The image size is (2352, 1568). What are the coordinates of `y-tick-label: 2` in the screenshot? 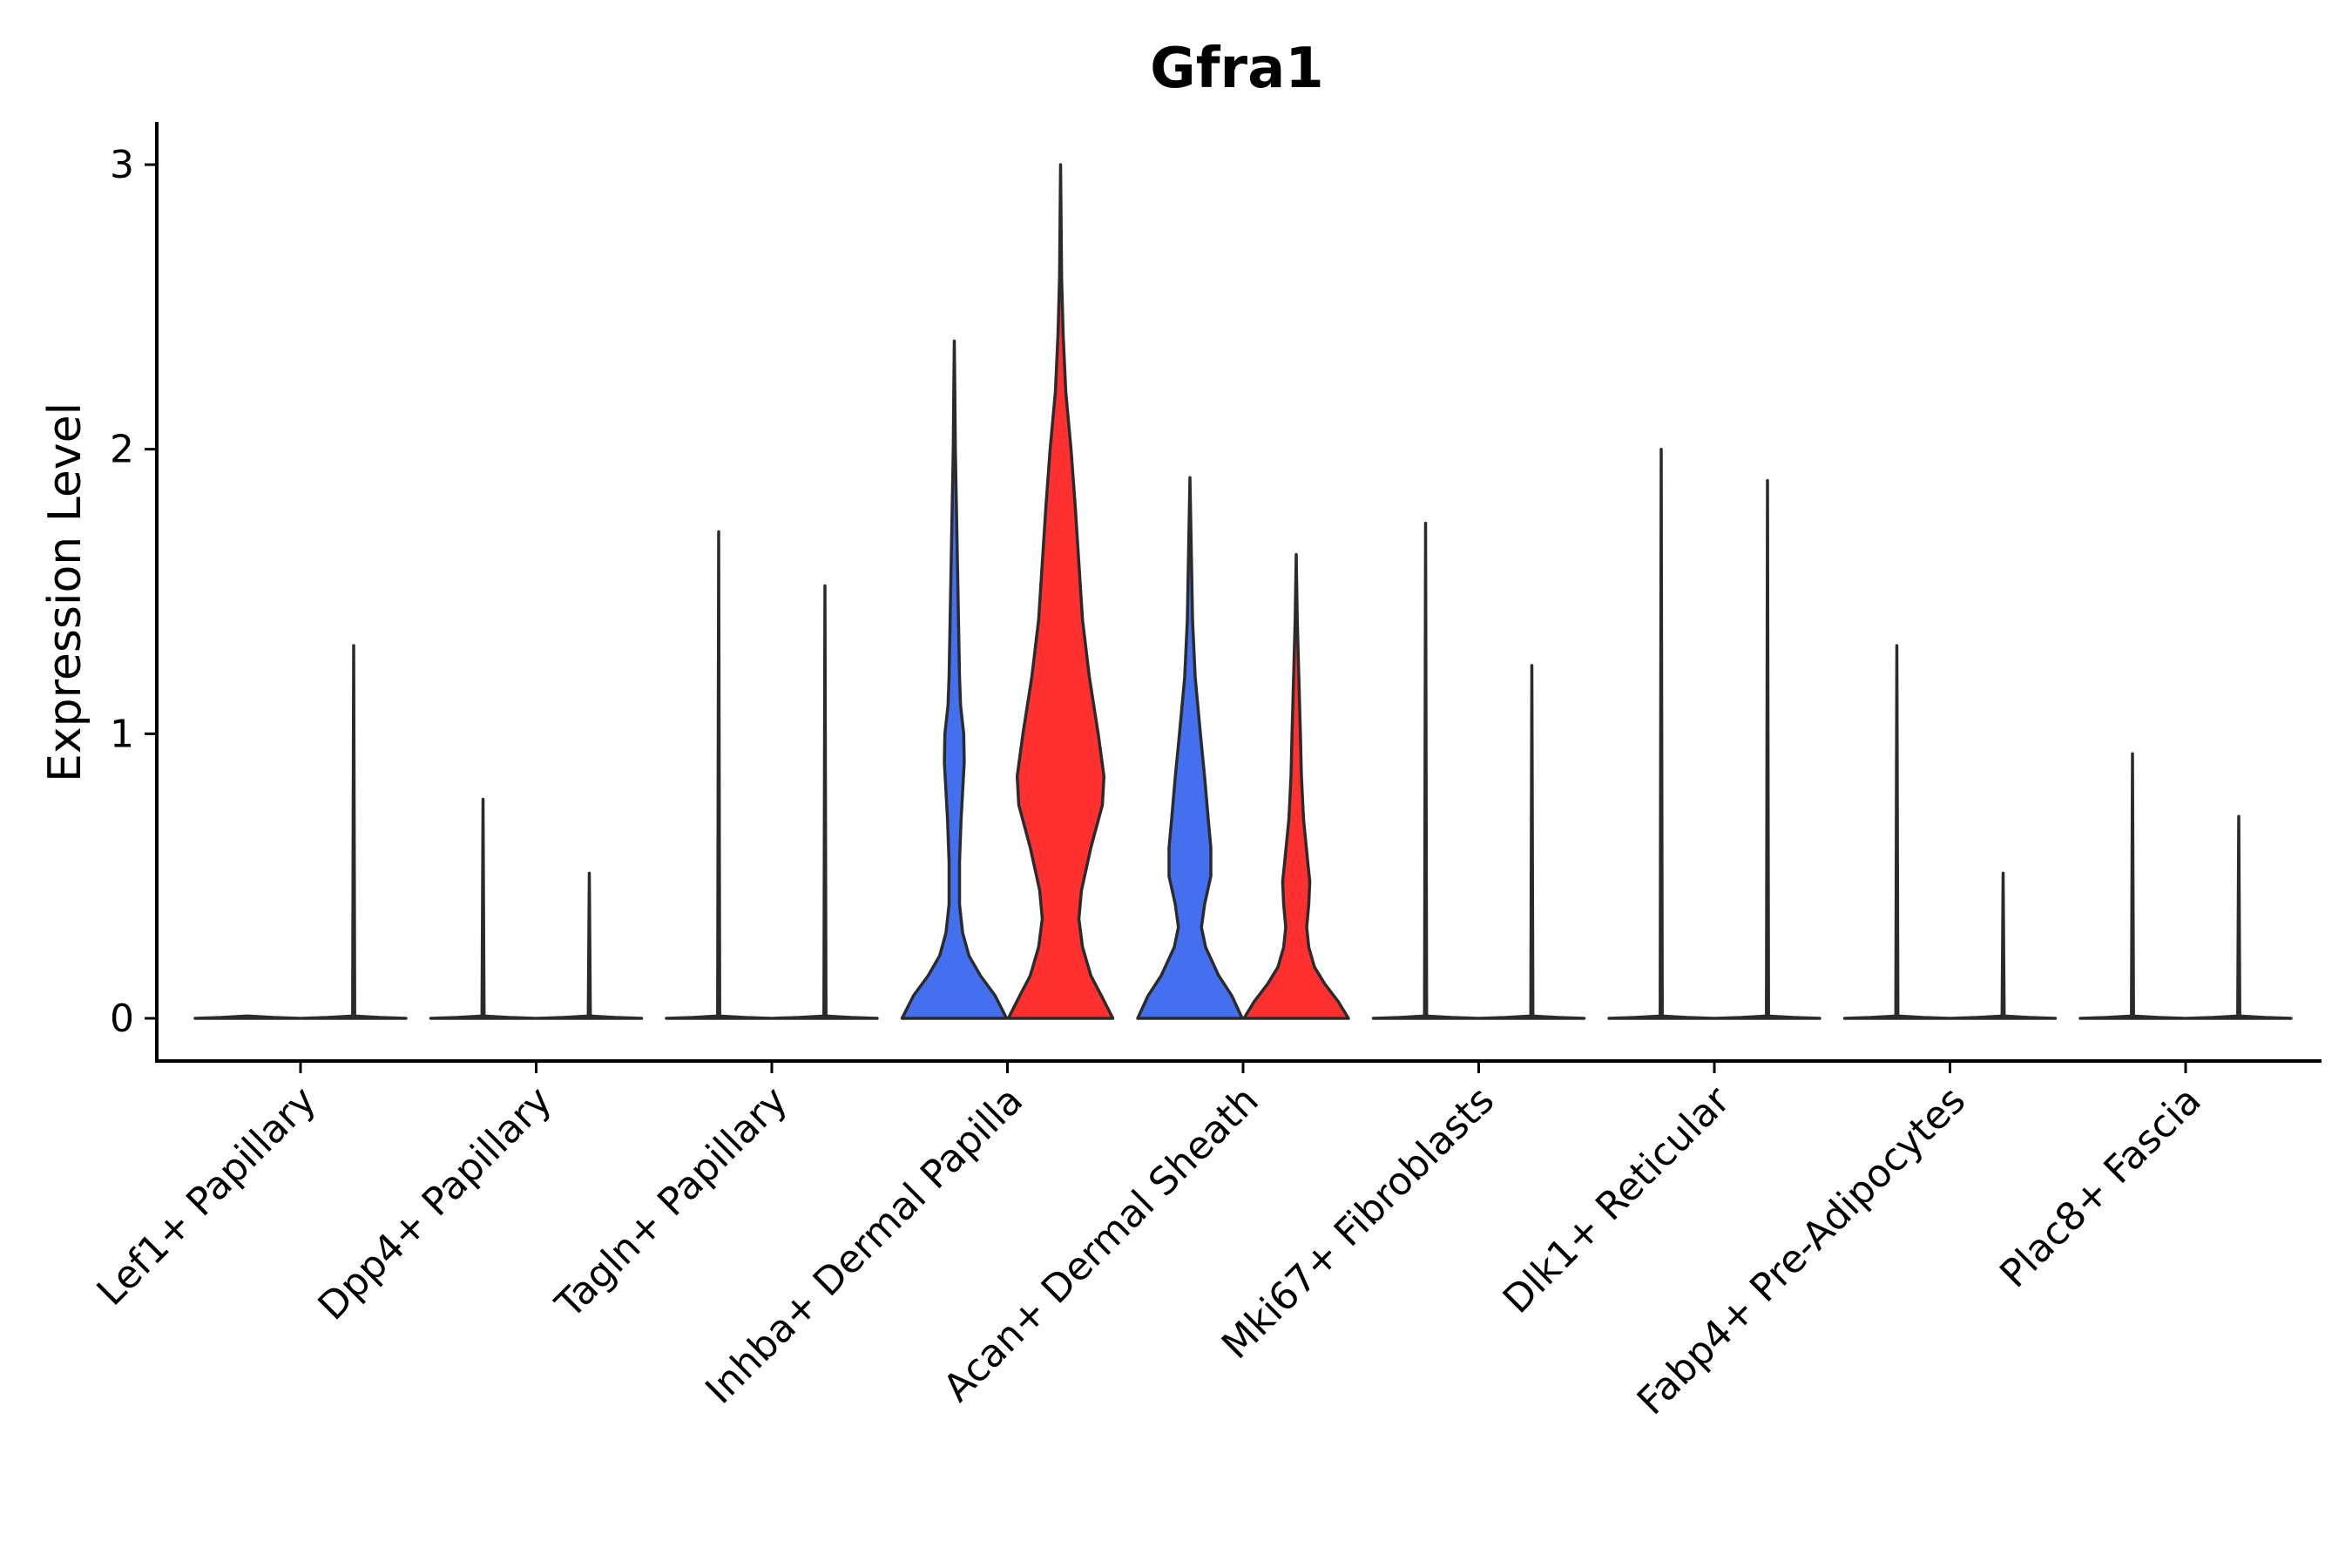 It's located at (122, 450).